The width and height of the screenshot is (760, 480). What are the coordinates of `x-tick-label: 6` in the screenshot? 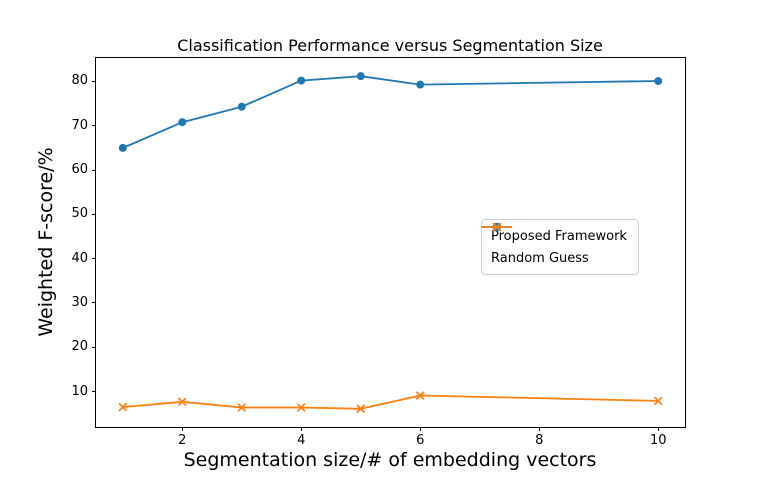 It's located at (420, 440).